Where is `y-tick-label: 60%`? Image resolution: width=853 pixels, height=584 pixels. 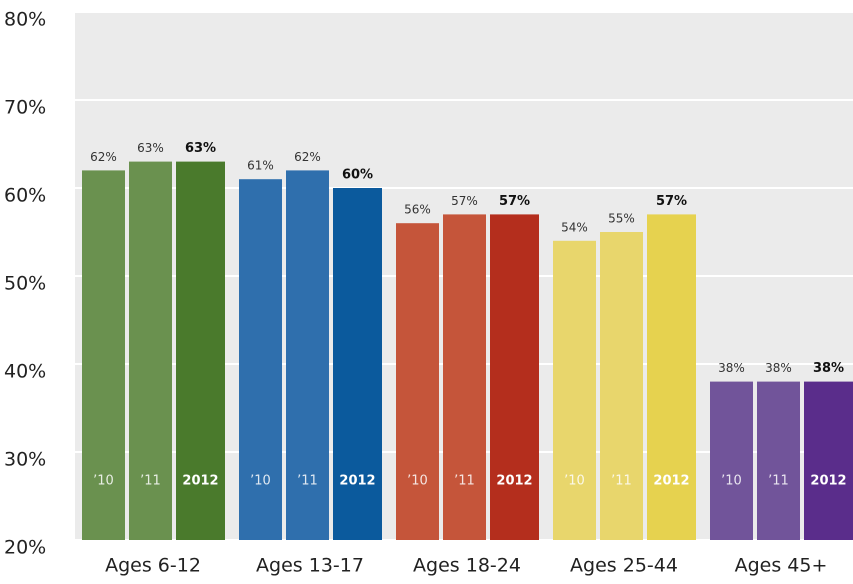
y-tick-label: 60% is located at coordinates (25, 196).